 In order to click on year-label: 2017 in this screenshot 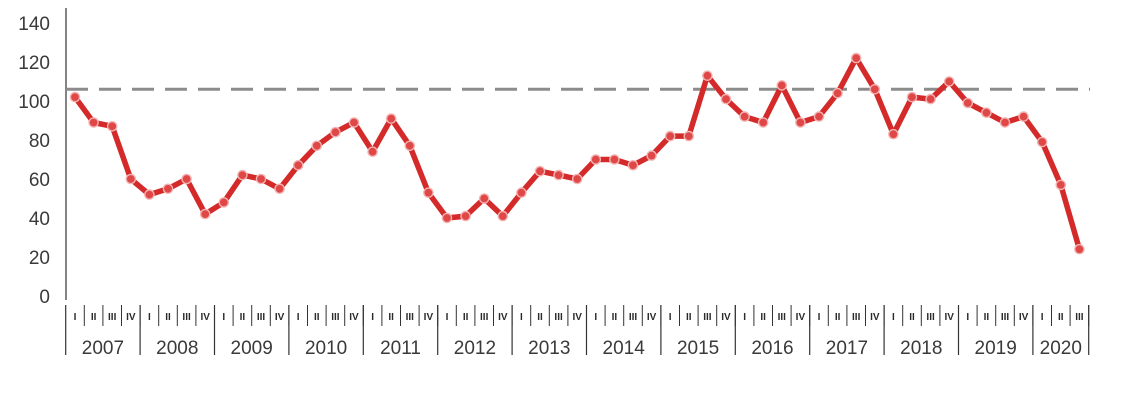, I will do `click(847, 348)`.